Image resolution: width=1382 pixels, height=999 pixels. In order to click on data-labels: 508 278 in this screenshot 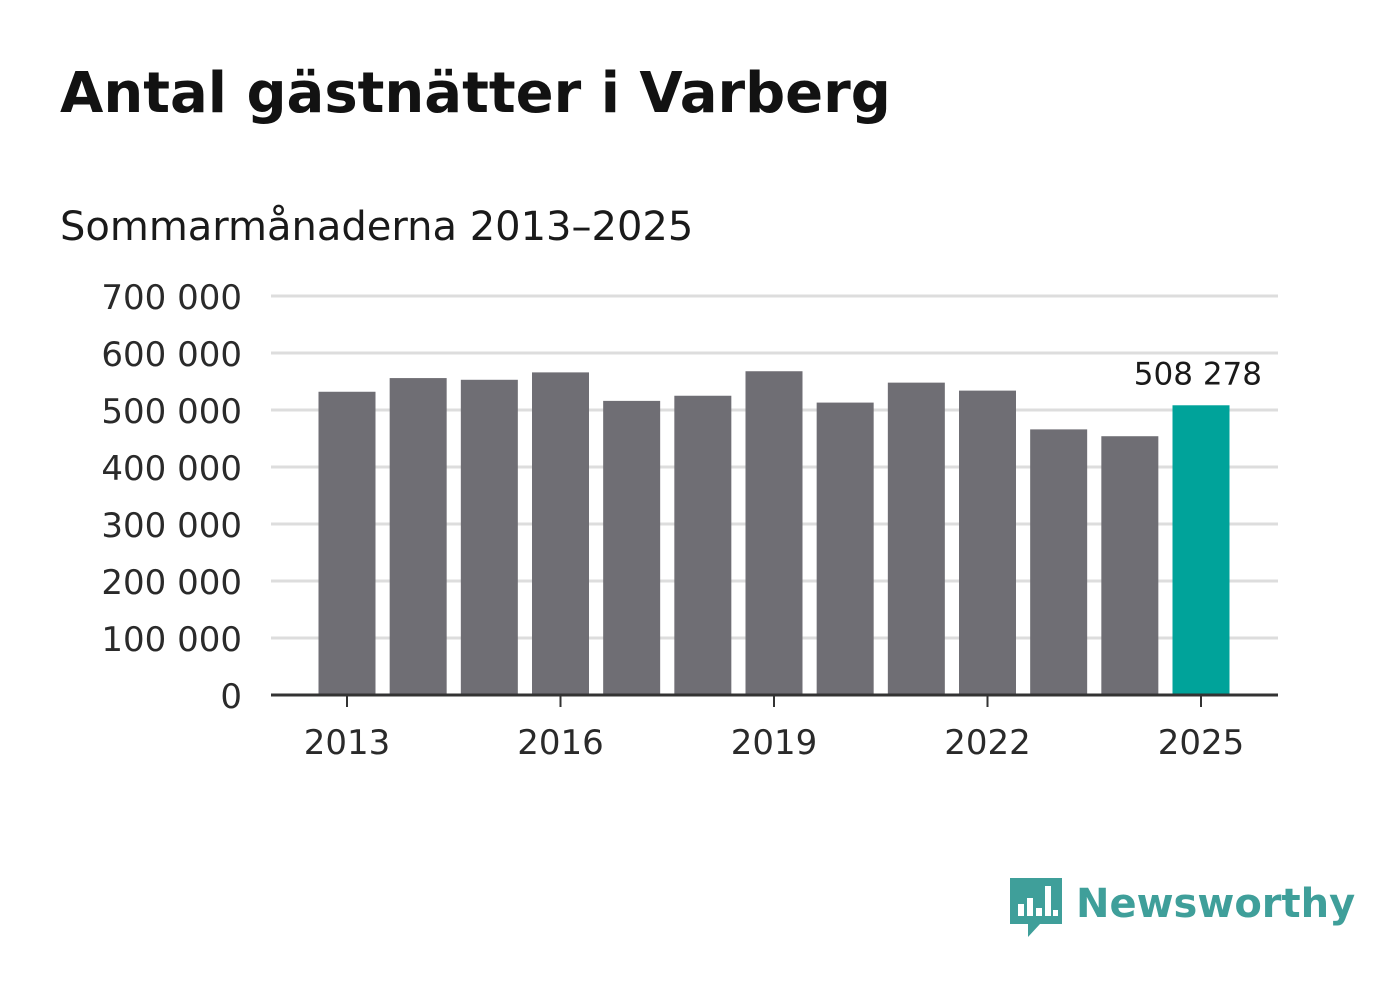, I will do `click(1198, 374)`.